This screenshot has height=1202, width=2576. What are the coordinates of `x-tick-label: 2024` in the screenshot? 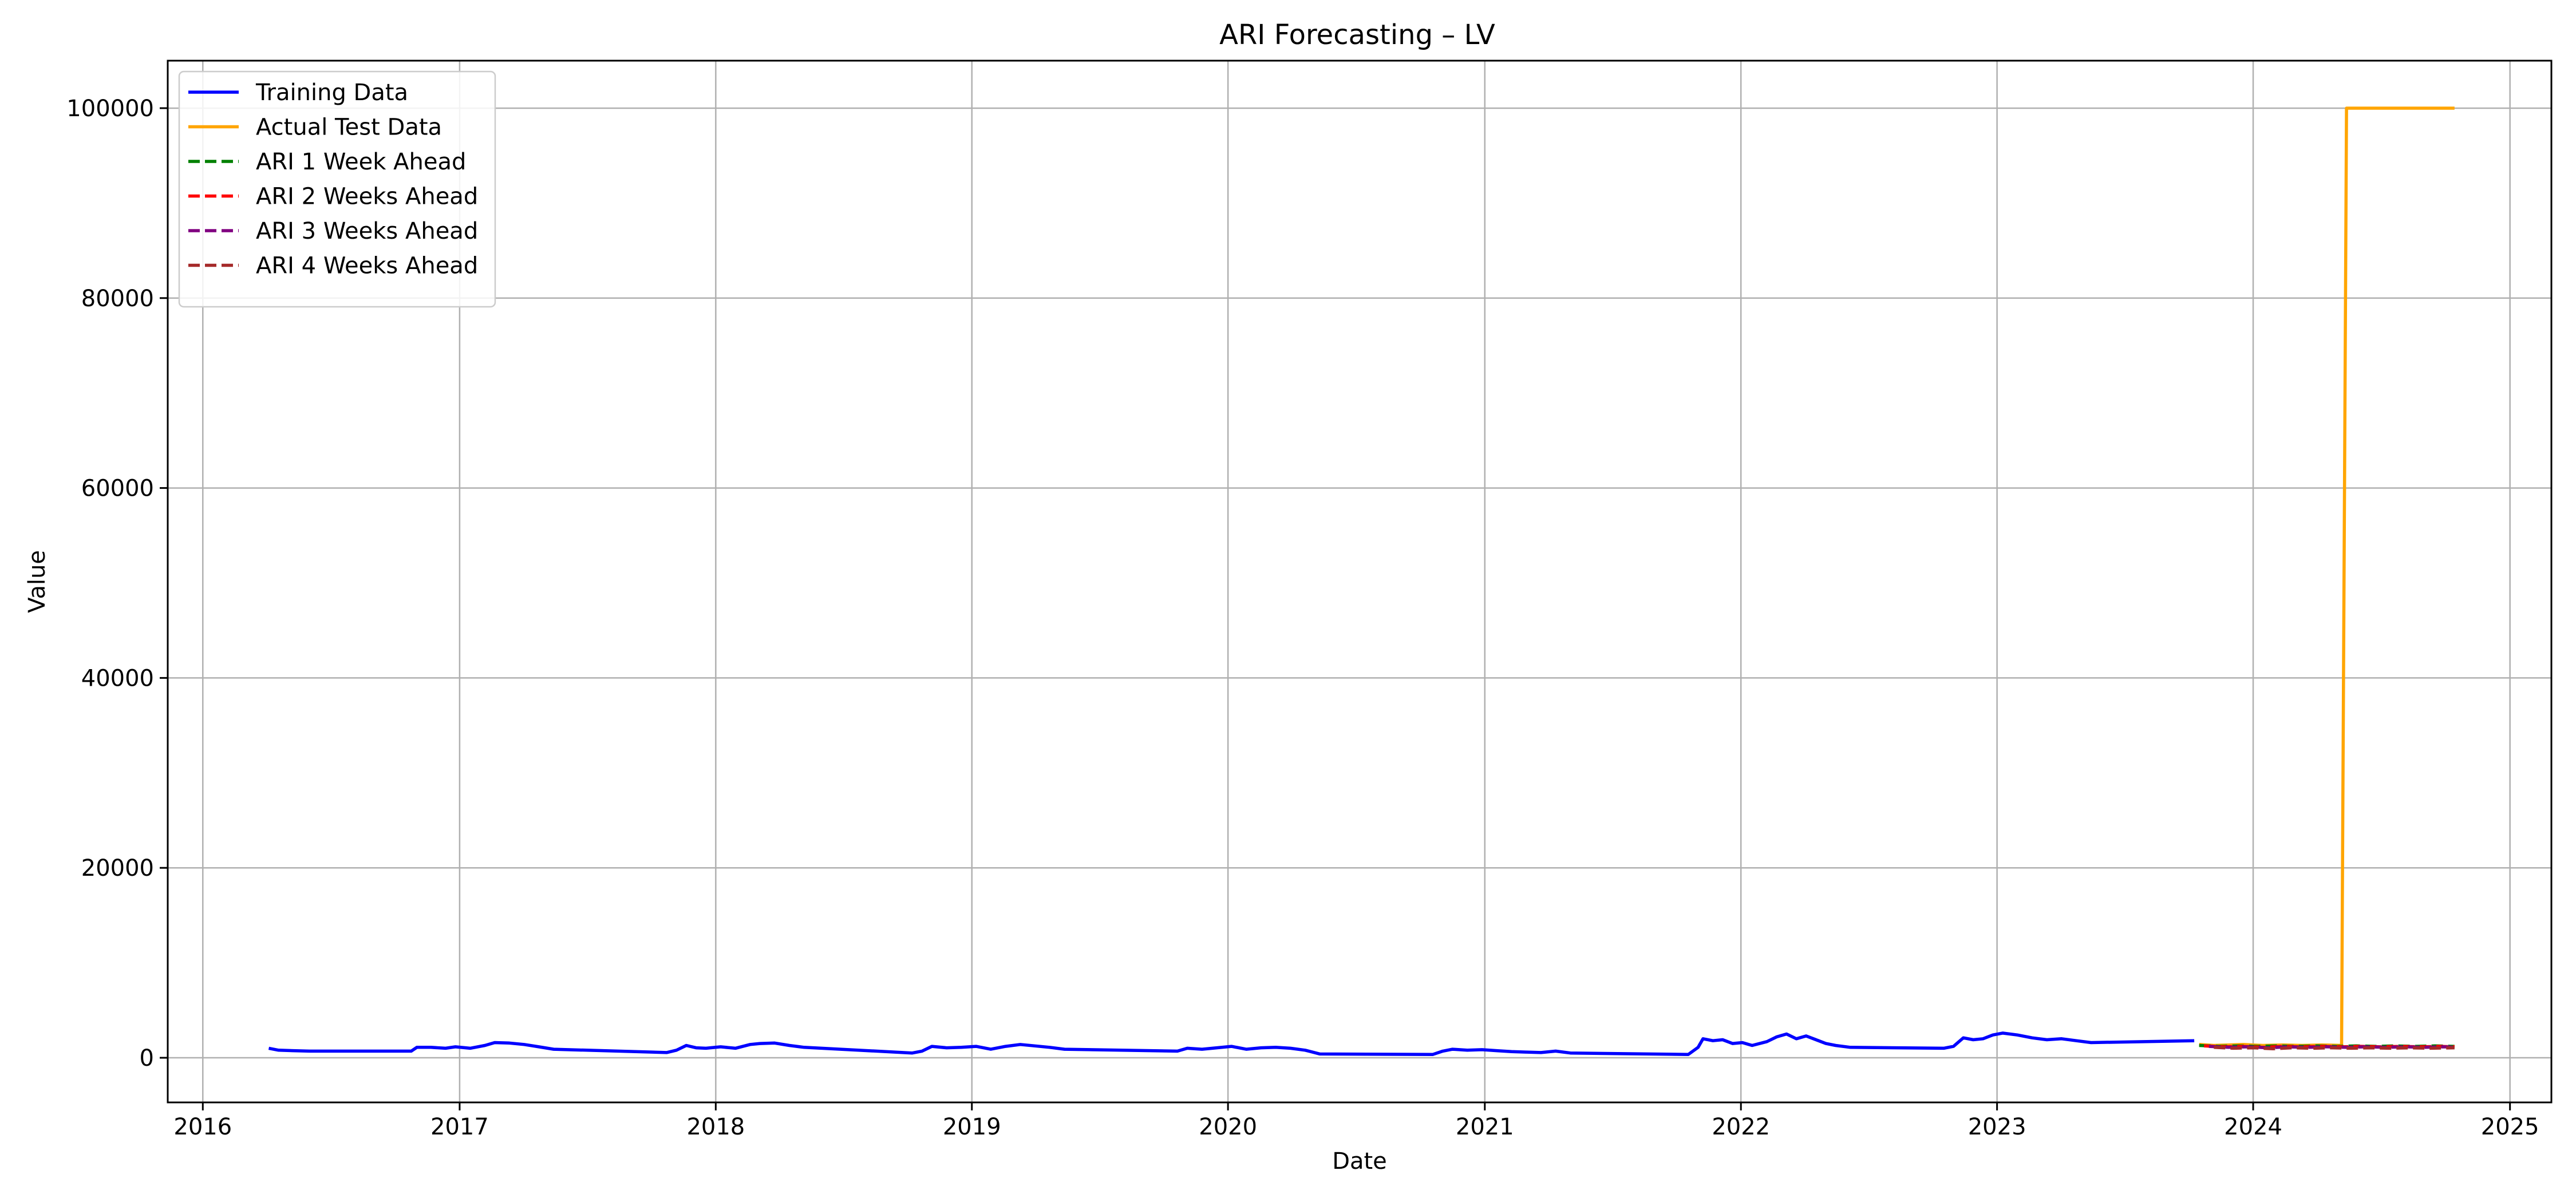 It's located at (2253, 1127).